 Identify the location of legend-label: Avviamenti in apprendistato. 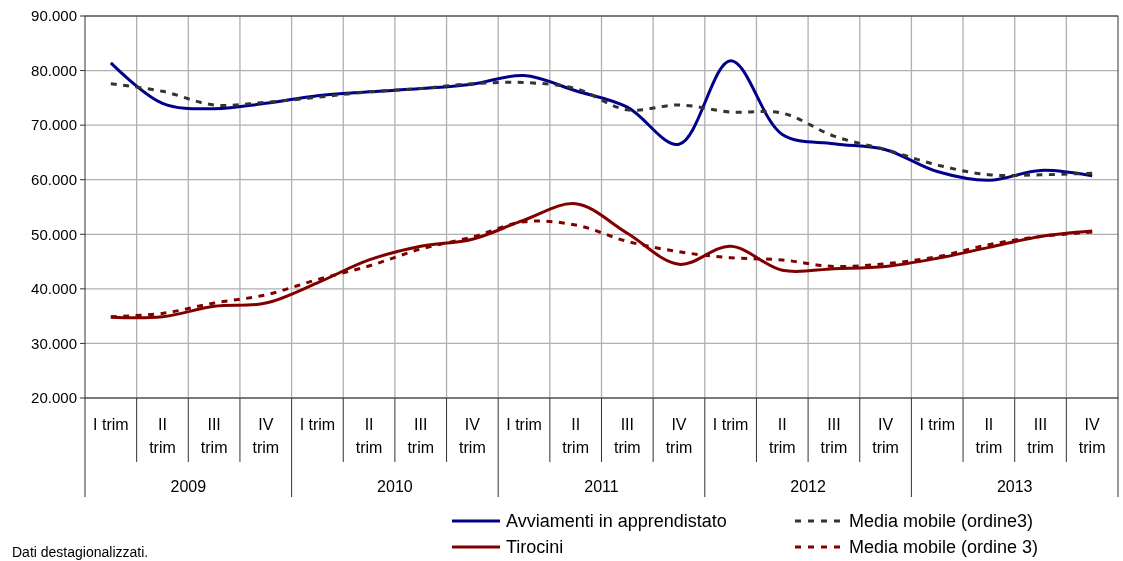
(616, 521).